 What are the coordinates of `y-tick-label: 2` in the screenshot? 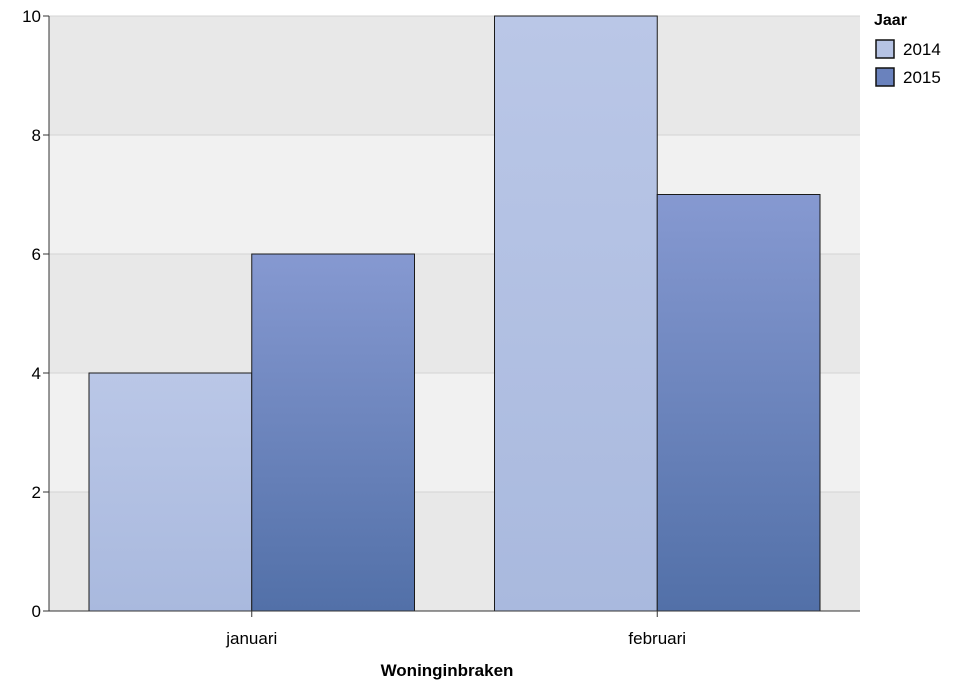 It's located at (36, 492).